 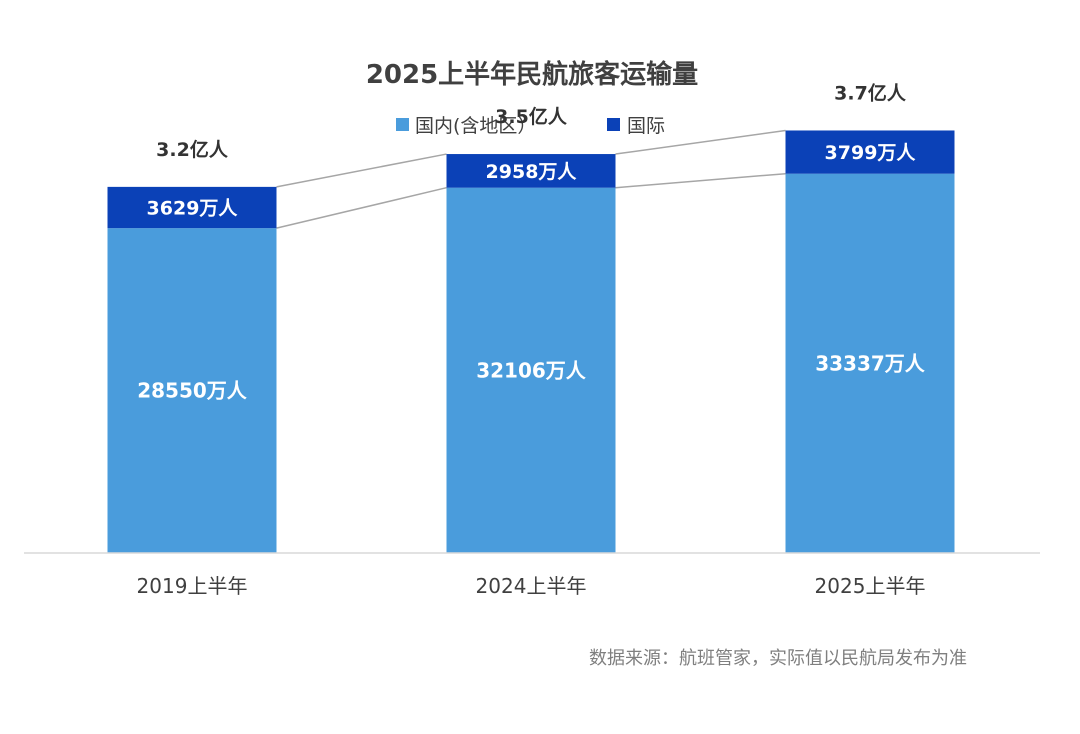 I want to click on label-domestic-1: 32106万人, so click(x=531, y=370).